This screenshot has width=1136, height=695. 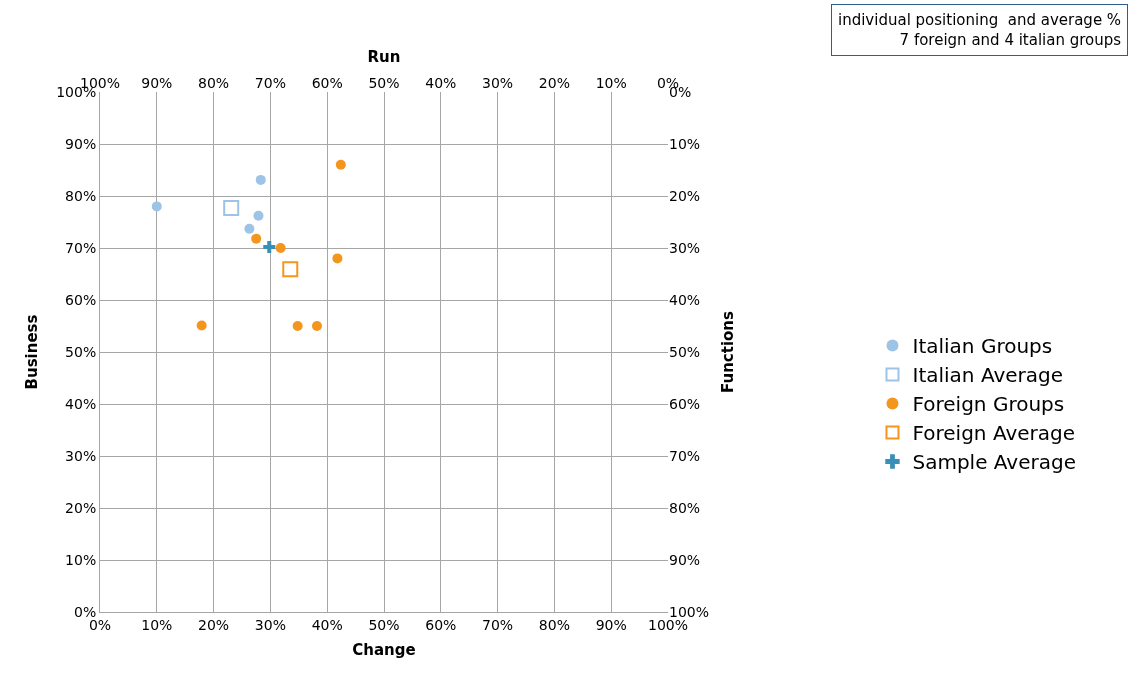 I want to click on x2-tick-label: 30%, so click(x=498, y=83).